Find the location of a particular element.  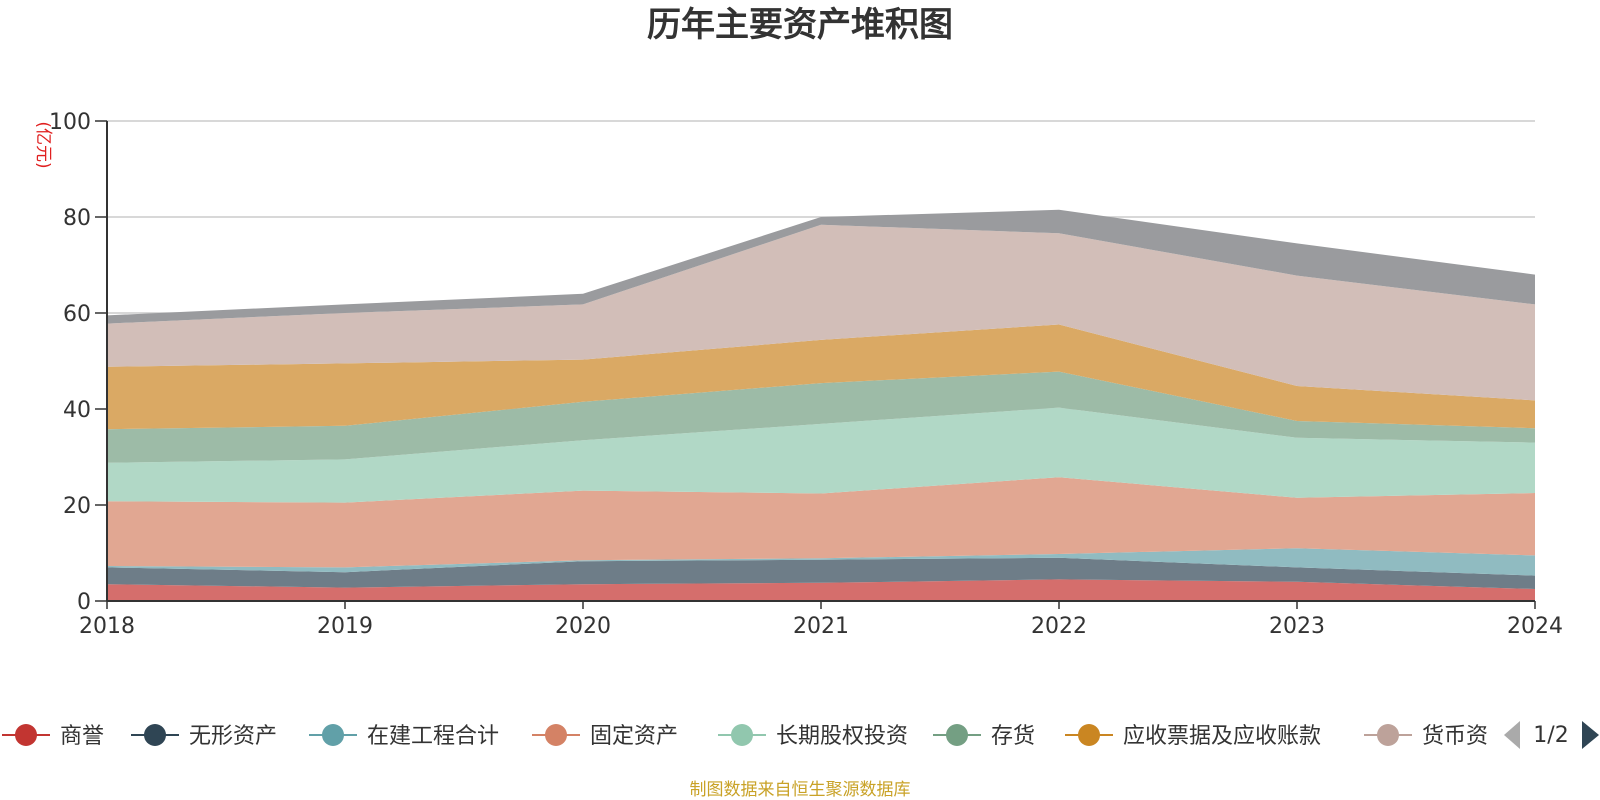

x-tick-label: 2018 is located at coordinates (107, 626).